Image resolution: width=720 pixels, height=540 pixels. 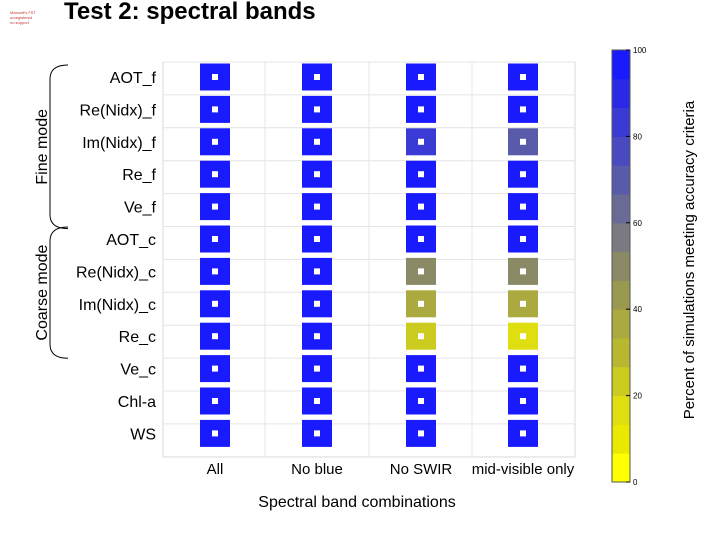 I want to click on row-label: Re(Nidx)_f, so click(x=118, y=110).